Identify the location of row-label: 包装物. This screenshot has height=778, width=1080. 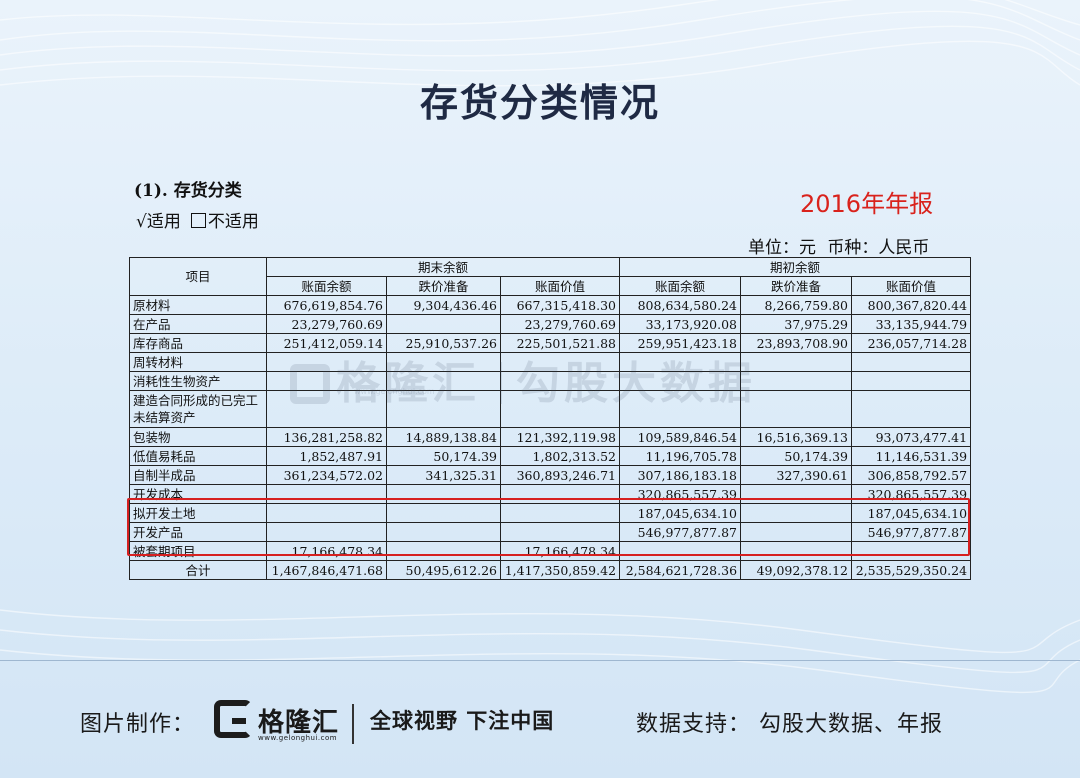
(198, 437).